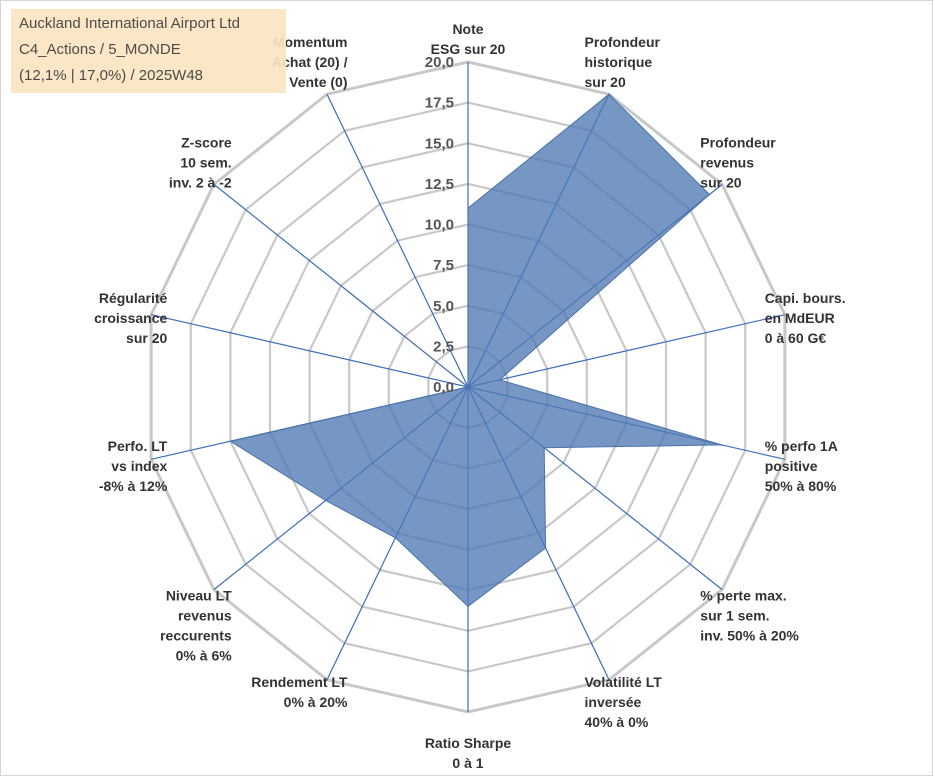 This screenshot has width=933, height=777. I want to click on axis-label: Ratio Sharpe 0 à 1, so click(468, 753).